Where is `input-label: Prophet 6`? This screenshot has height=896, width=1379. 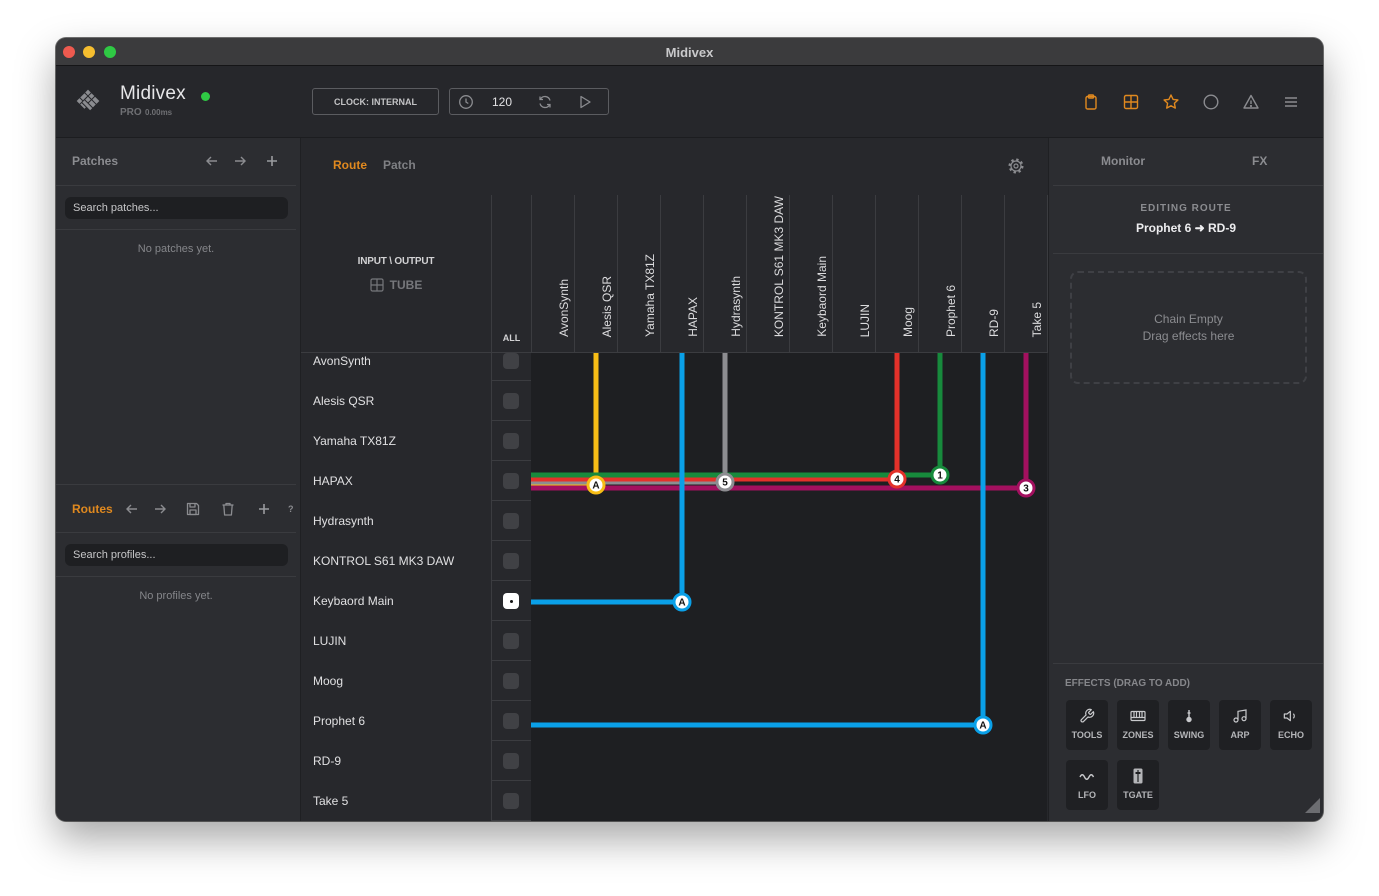
input-label: Prophet 6 is located at coordinates (339, 721).